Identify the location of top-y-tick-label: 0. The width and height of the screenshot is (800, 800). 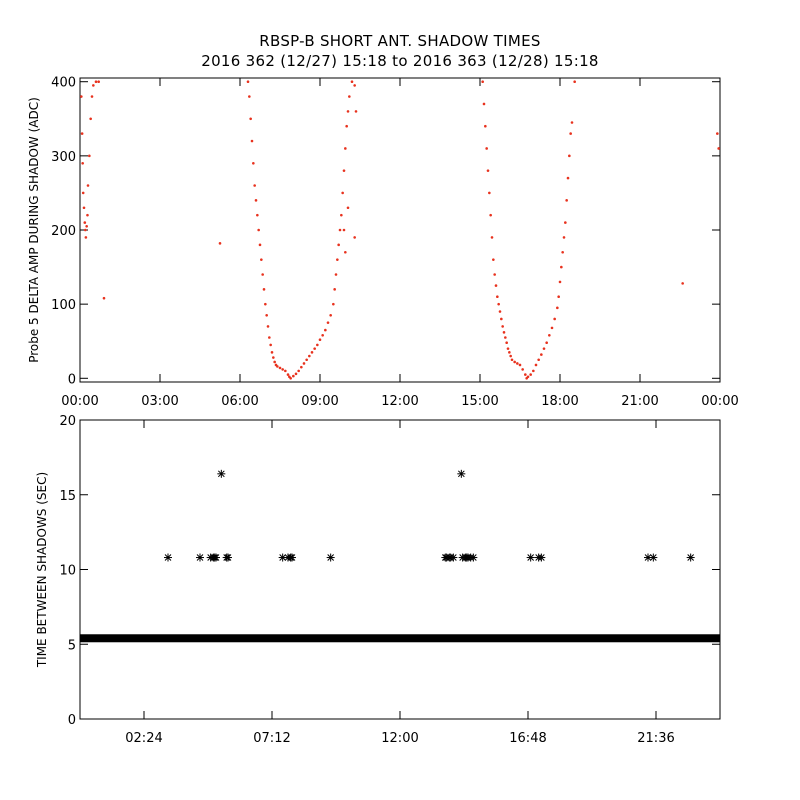
(72, 379).